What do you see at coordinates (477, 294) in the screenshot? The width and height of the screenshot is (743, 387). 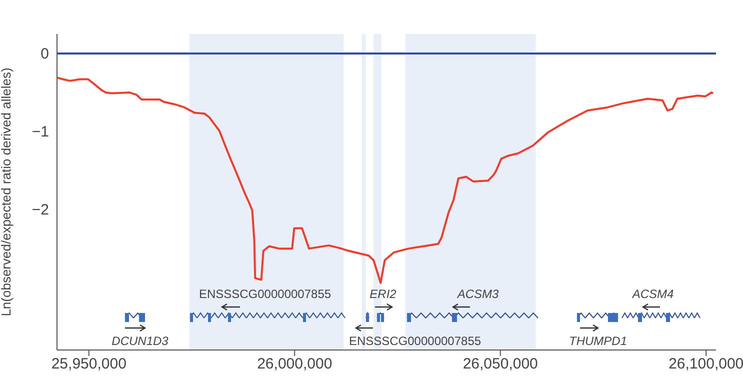 I see `annotation: ACSM3` at bounding box center [477, 294].